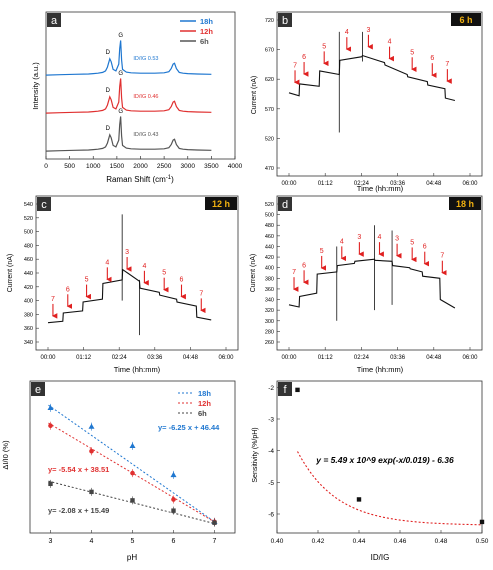  What do you see at coordinates (137, 369) in the screenshot?
I see `panel-c-xlabel: Time (hh:mm)` at bounding box center [137, 369].